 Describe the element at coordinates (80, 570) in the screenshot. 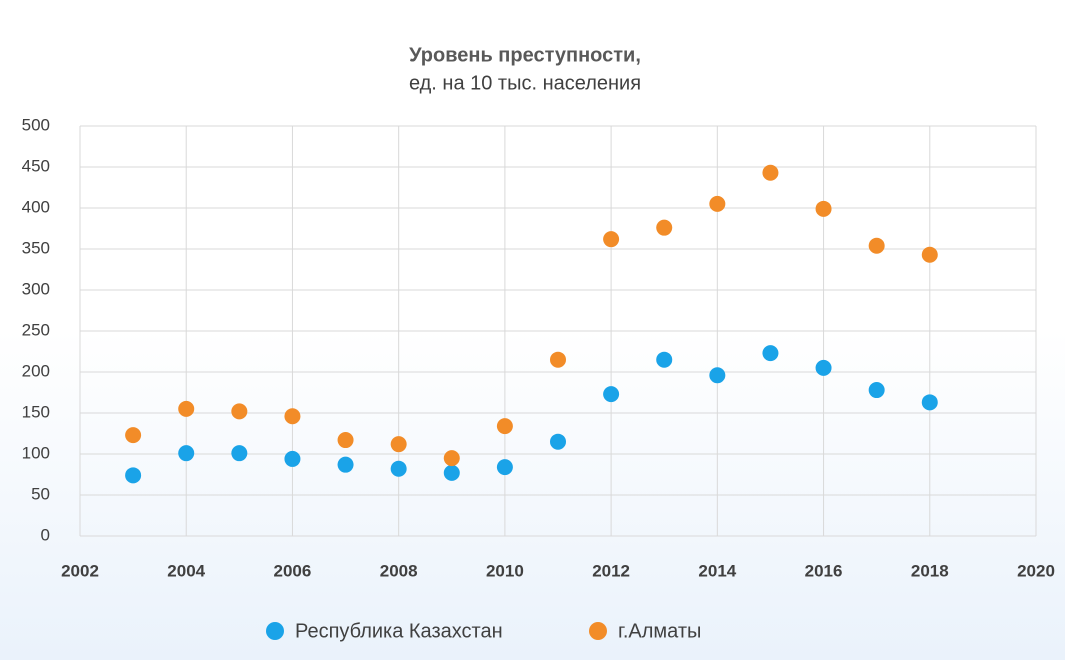

I see `x-tick-label: 2002` at that location.